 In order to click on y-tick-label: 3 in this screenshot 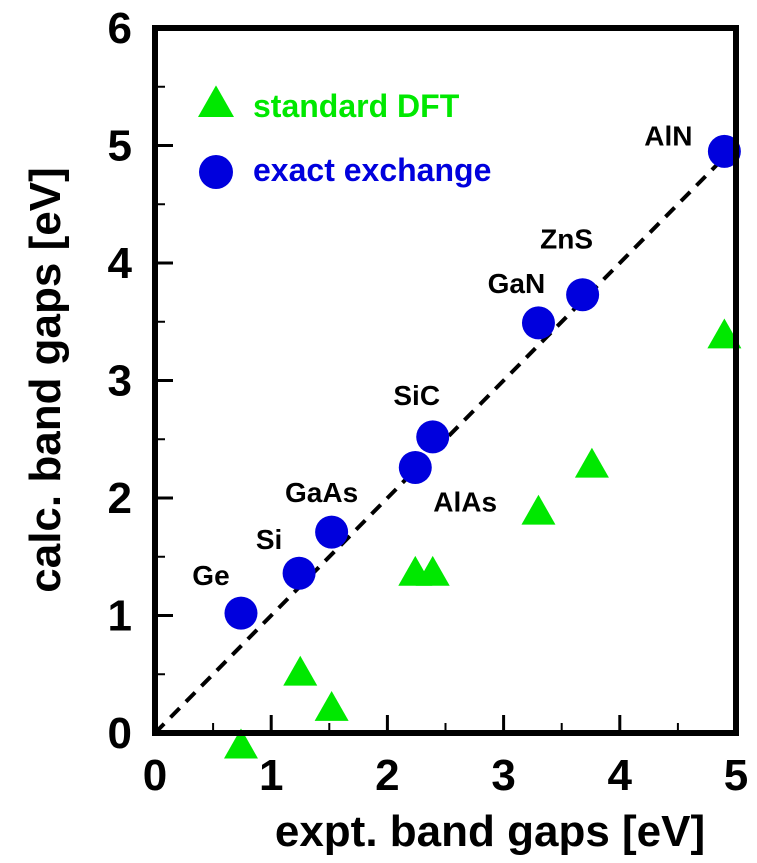, I will do `click(120, 381)`.